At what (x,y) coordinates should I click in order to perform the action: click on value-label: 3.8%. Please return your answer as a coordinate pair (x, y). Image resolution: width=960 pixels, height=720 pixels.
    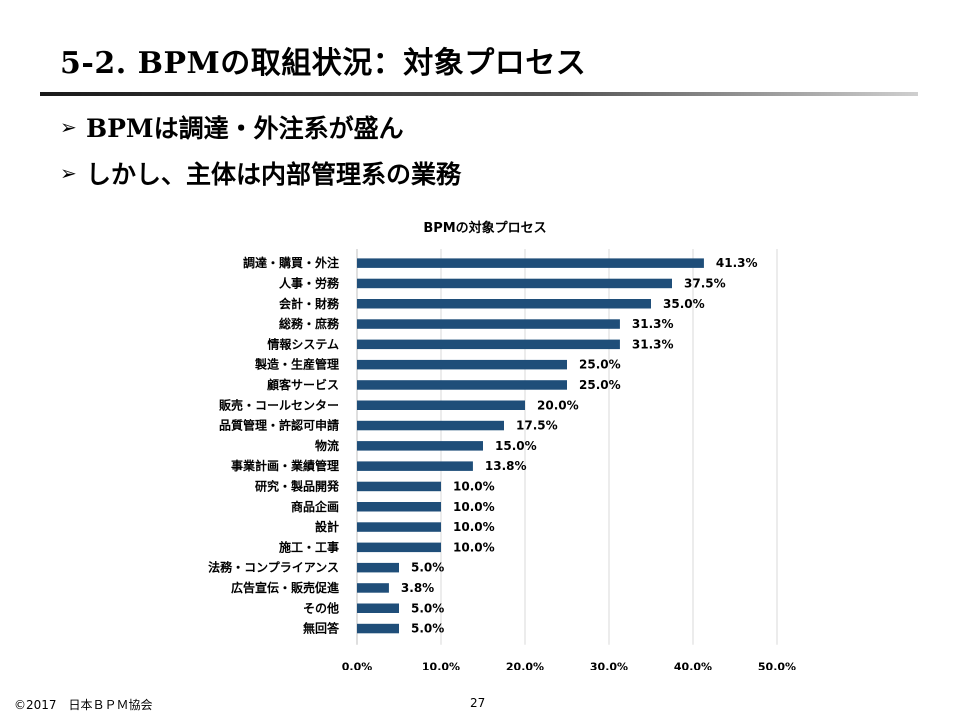
    Looking at the image, I should click on (417, 588).